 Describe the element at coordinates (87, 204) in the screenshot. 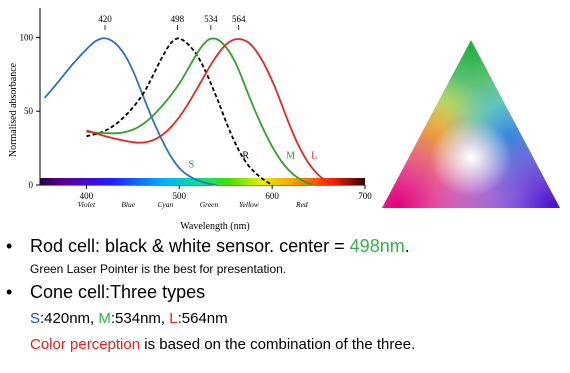

I see `color-name-label: Violet` at that location.